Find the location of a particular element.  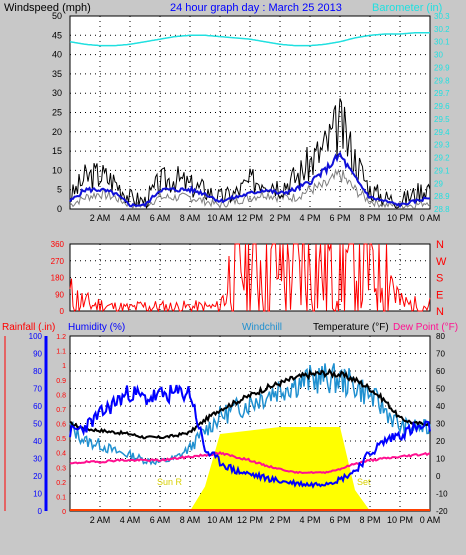

wind-x-tick-label: 4 AM is located at coordinates (130, 218).